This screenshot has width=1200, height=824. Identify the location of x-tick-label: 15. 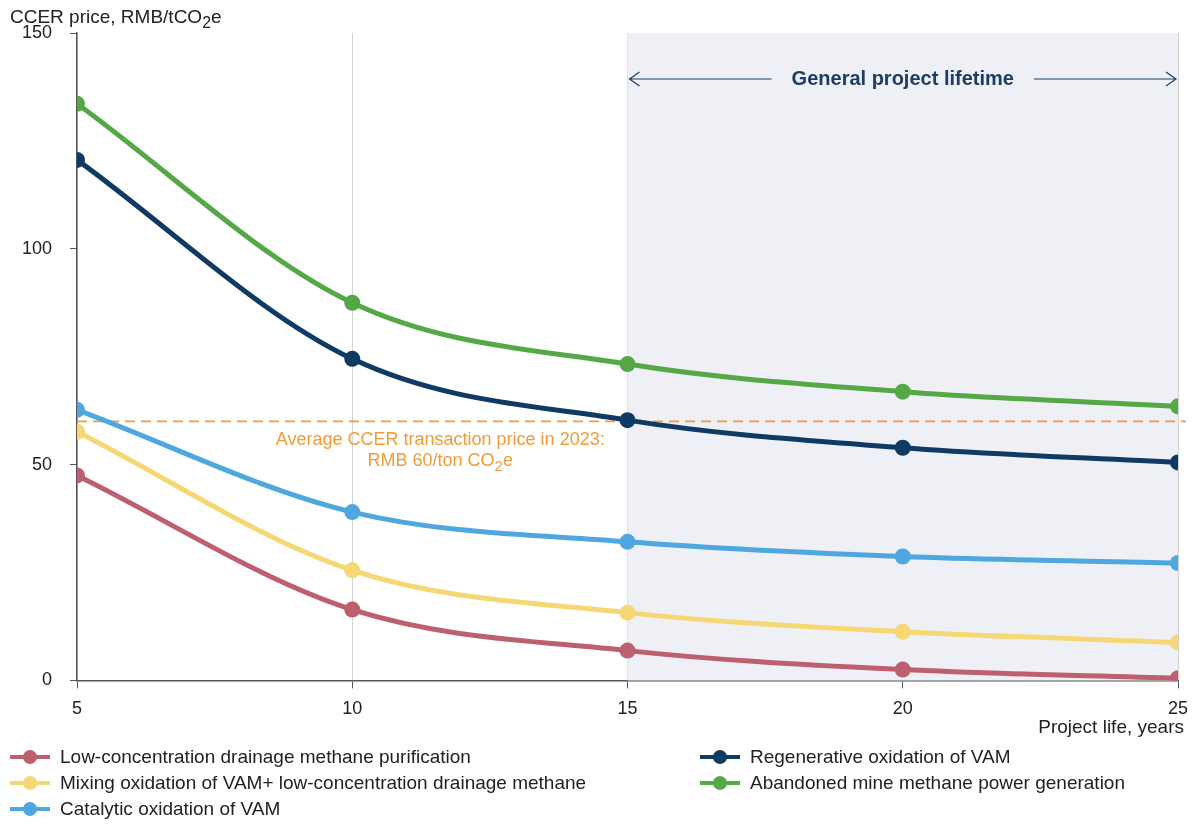
(627, 708).